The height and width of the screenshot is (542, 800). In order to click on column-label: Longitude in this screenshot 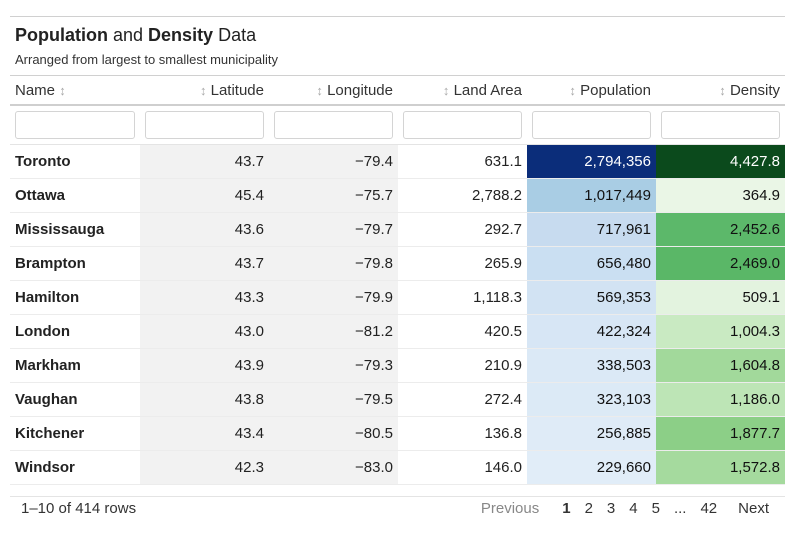, I will do `click(360, 90)`.